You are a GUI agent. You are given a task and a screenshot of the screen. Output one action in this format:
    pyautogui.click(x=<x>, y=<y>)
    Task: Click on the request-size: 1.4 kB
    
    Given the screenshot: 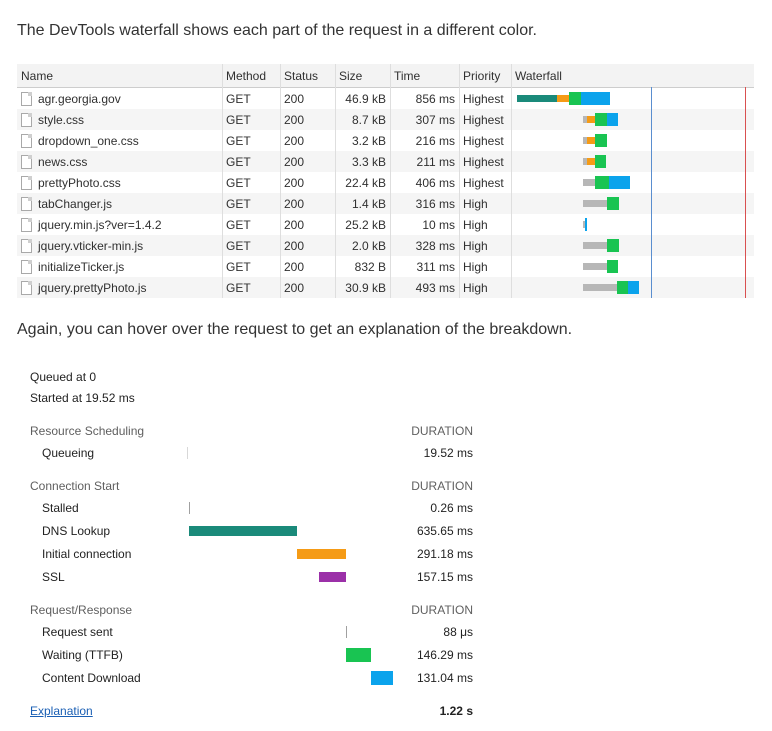 What is the action you would take?
    pyautogui.click(x=368, y=203)
    